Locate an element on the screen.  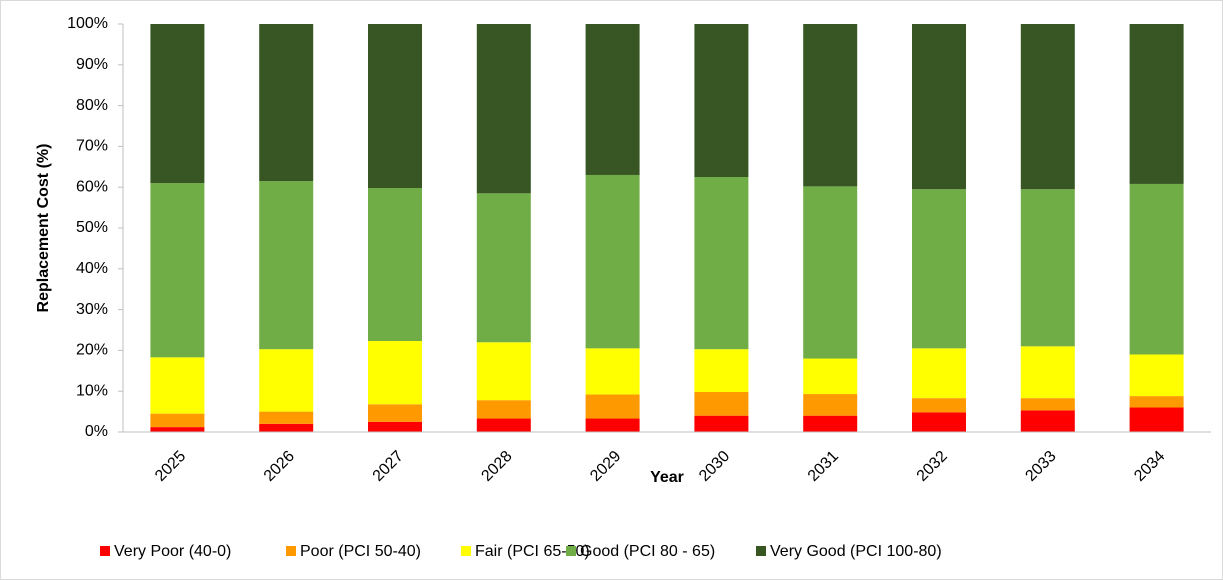
y-tick-label: 50% is located at coordinates (92, 227).